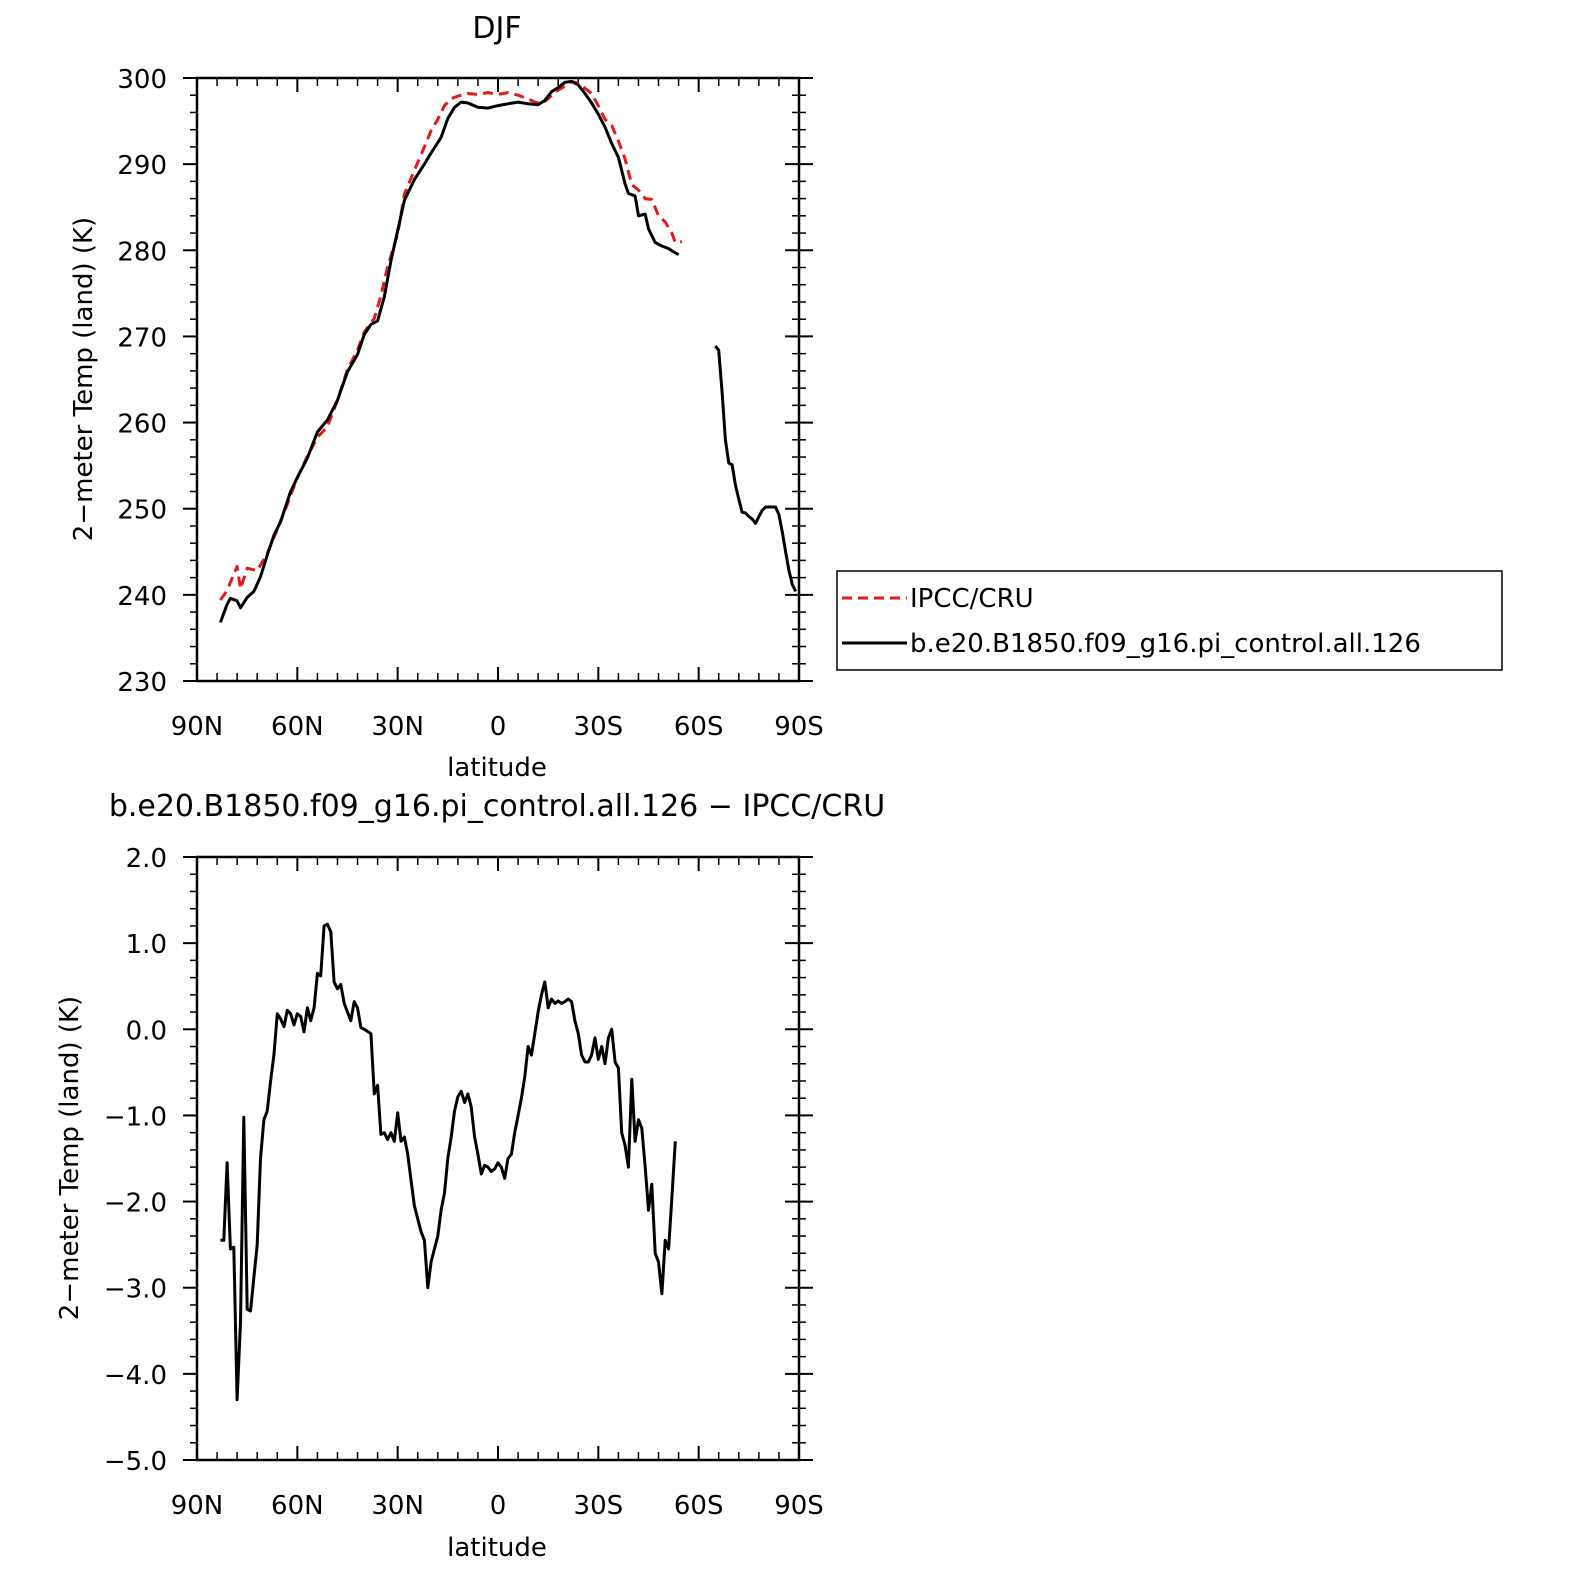  What do you see at coordinates (599, 727) in the screenshot?
I see `top-x-tick-label: 30S` at bounding box center [599, 727].